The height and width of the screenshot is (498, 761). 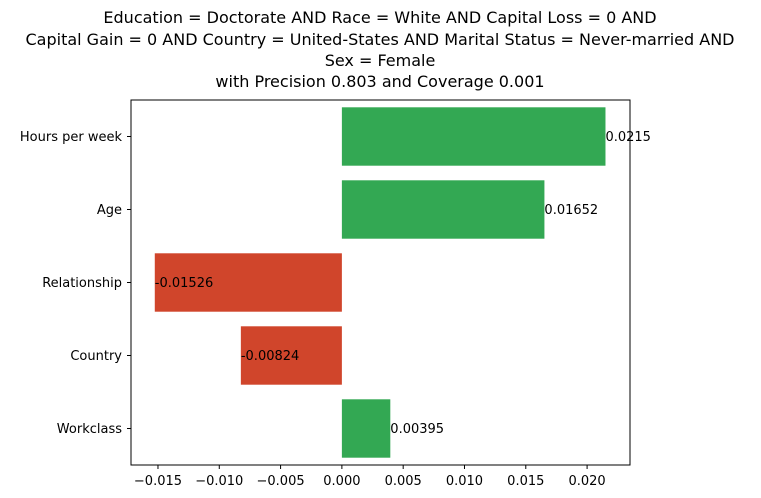 What do you see at coordinates (628, 137) in the screenshot?
I see `bar-value-label: 0.0215` at bounding box center [628, 137].